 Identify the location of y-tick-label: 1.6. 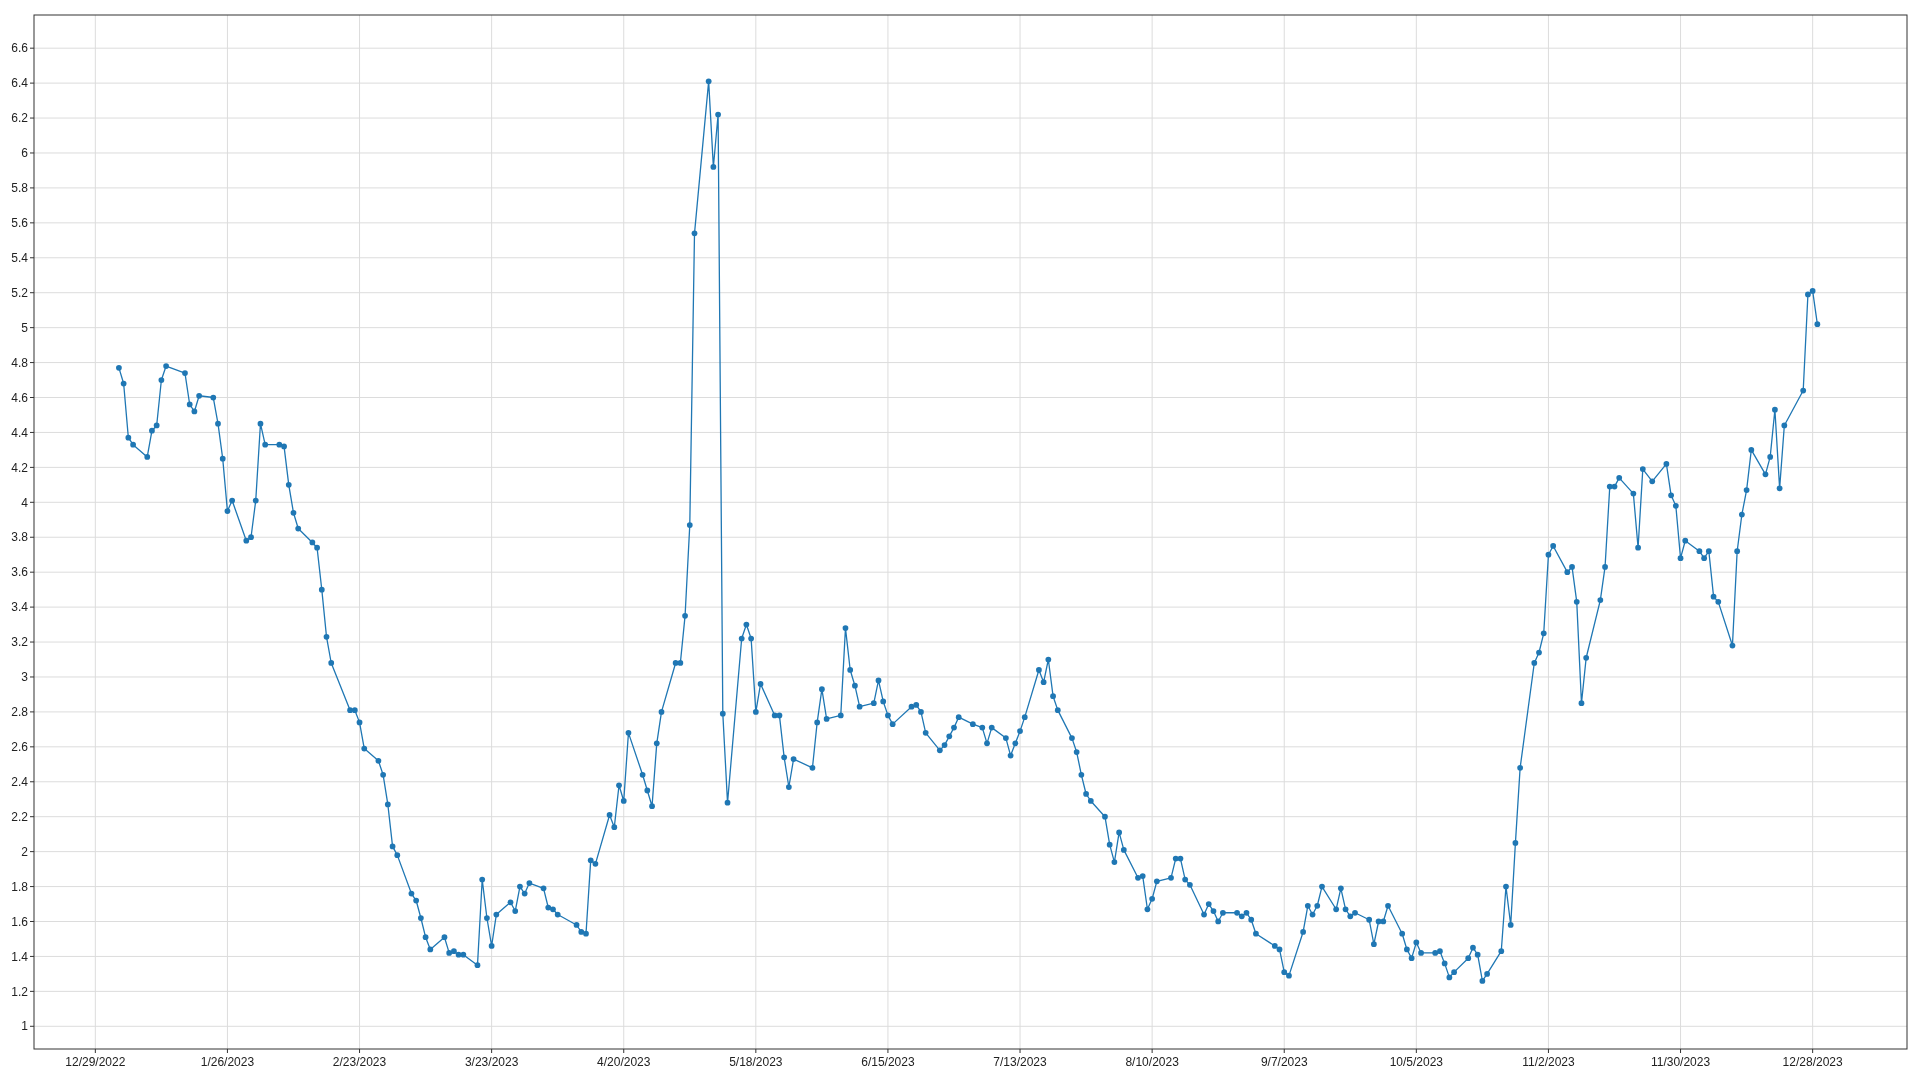
(20, 921).